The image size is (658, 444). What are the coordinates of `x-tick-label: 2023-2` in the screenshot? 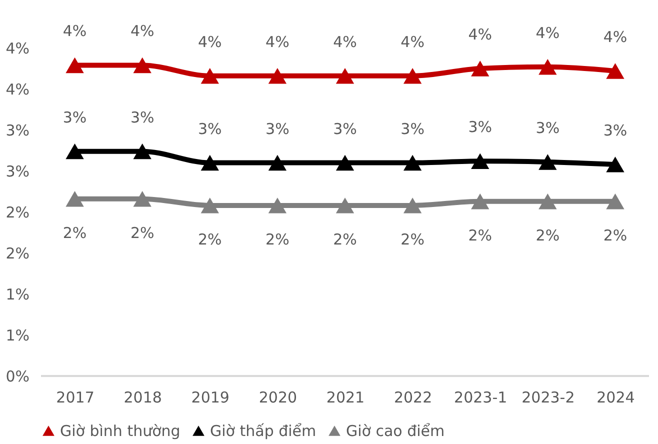 It's located at (548, 397).